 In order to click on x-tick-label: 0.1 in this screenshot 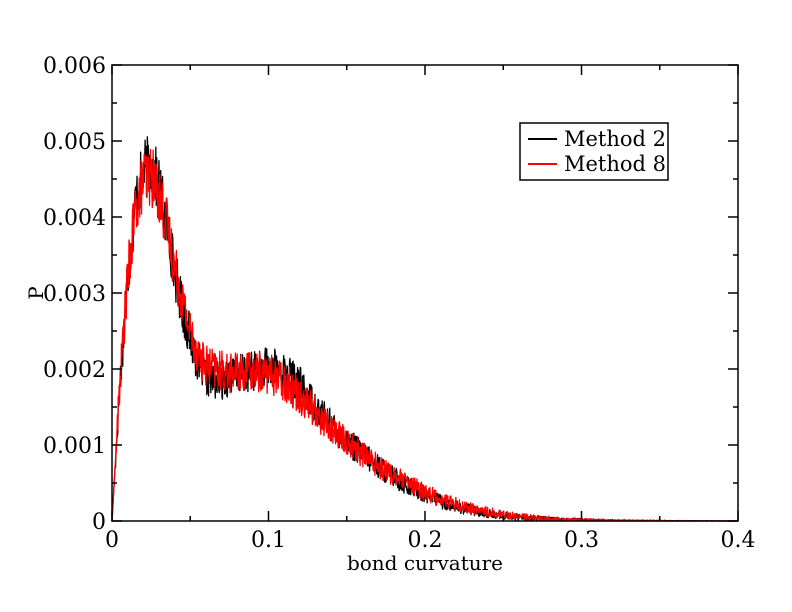, I will do `click(268, 540)`.